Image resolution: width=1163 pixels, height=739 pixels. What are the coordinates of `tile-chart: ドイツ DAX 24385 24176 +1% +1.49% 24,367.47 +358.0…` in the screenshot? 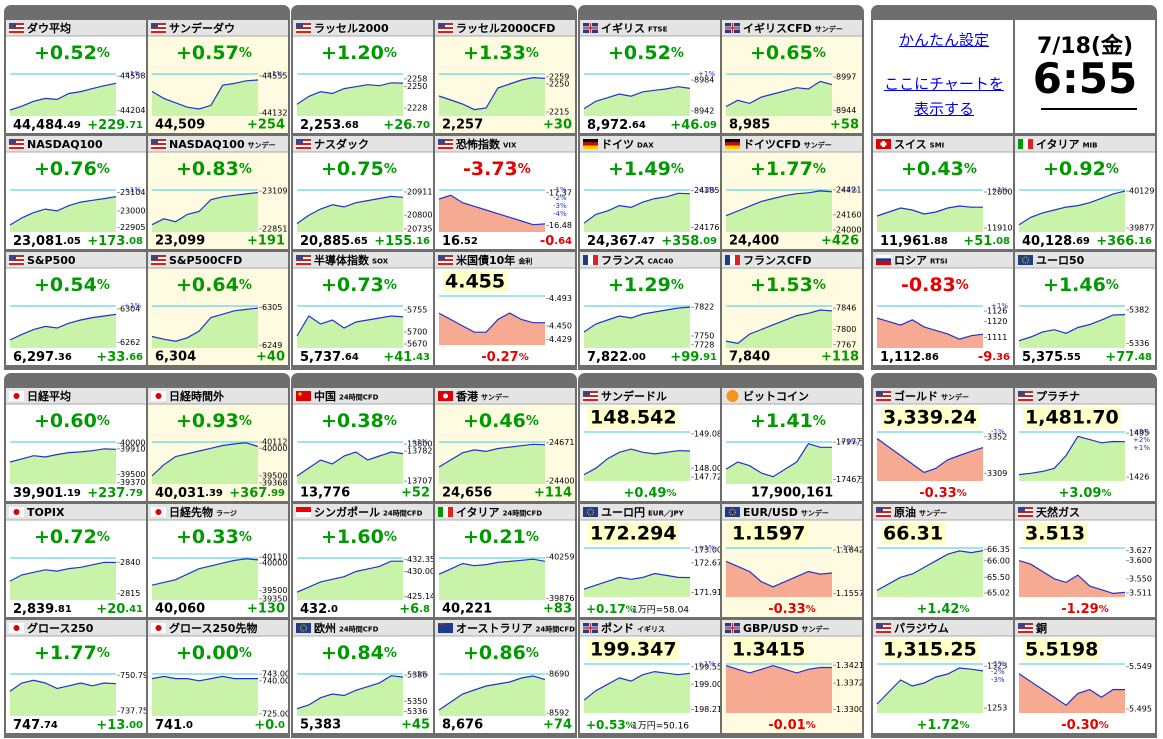 It's located at (650, 192).